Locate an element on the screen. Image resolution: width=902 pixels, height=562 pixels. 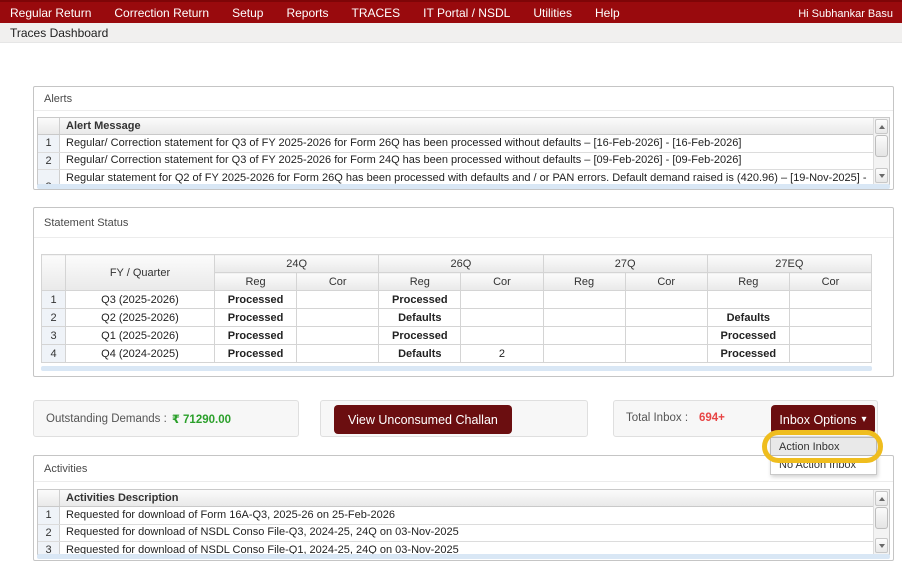
menu-help: Help is located at coordinates (607, 12).